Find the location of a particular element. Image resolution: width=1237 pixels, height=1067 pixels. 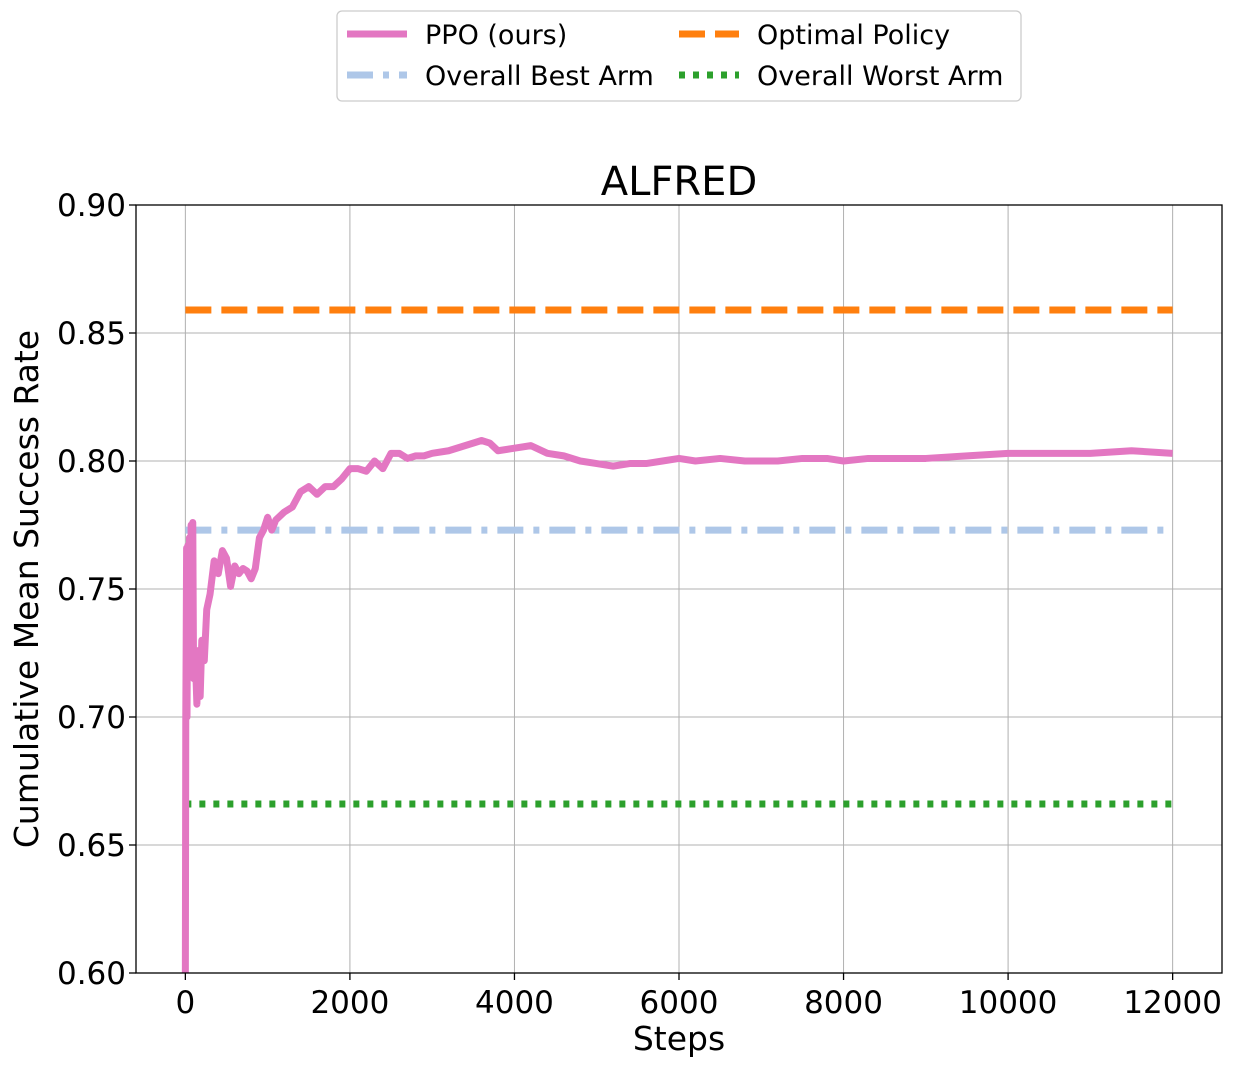

x-axis-title: Steps is located at coordinates (679, 1038).